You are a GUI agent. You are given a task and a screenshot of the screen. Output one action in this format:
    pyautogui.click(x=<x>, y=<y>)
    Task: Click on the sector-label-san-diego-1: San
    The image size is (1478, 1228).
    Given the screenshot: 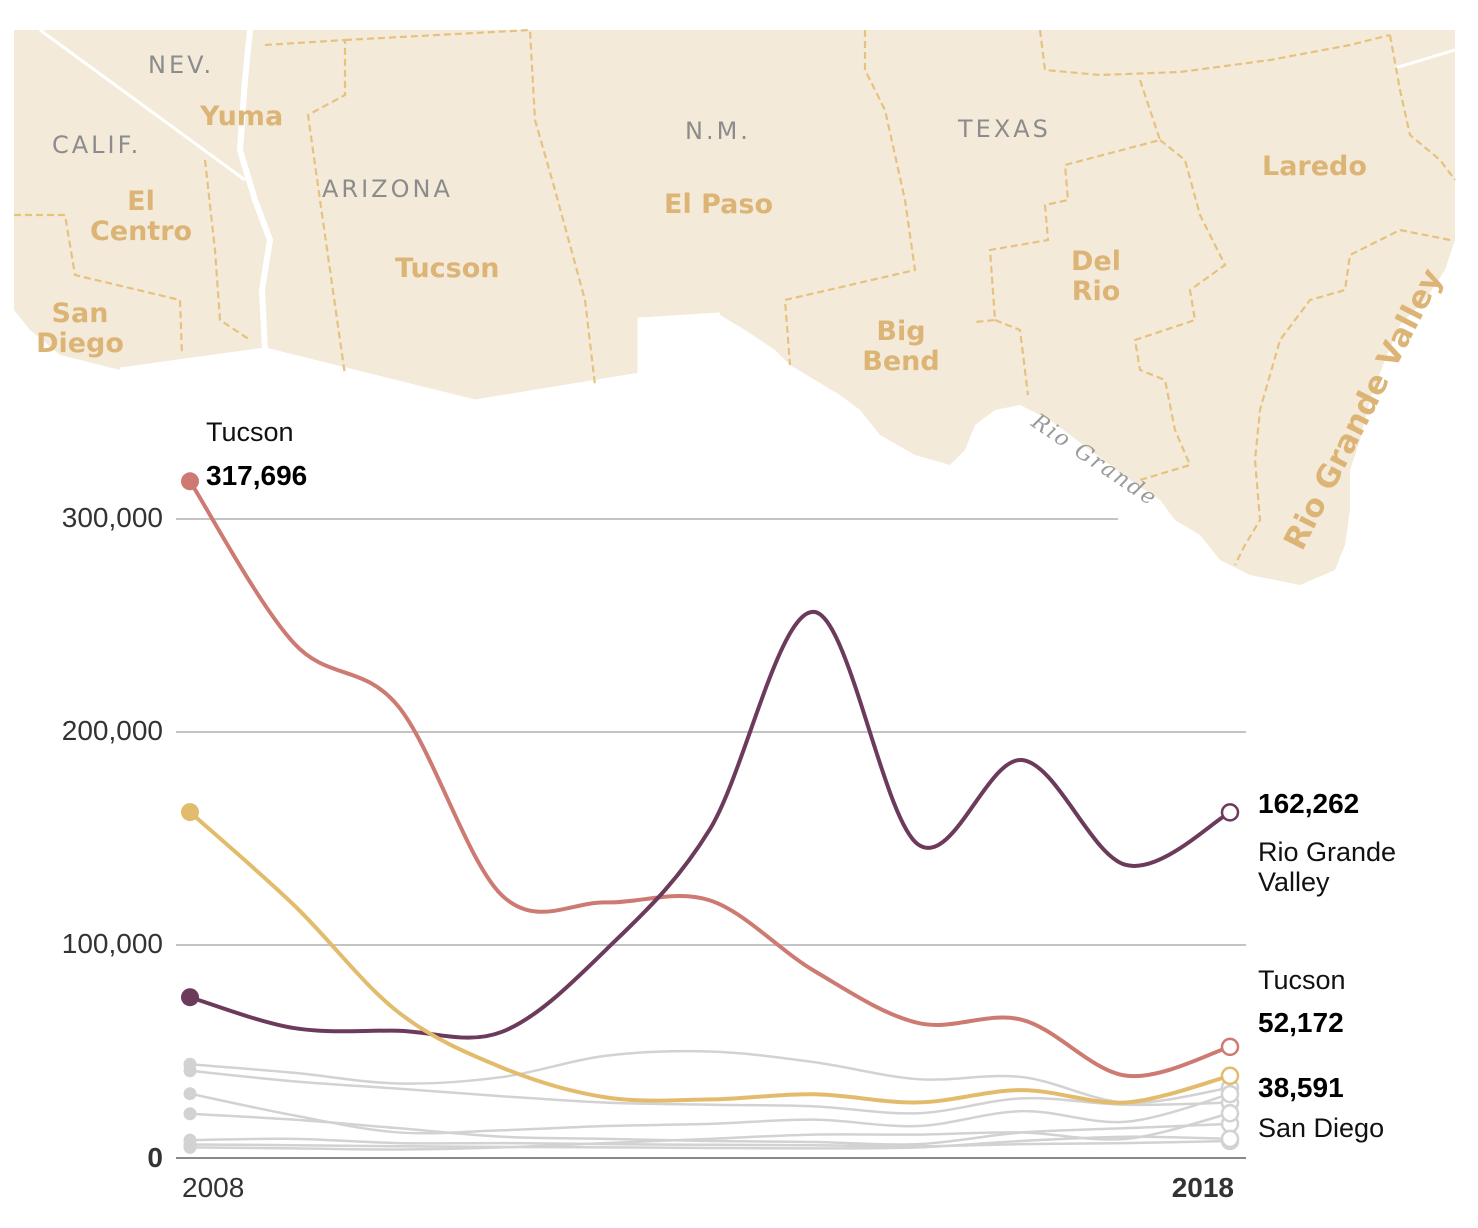 What is the action you would take?
    pyautogui.click(x=80, y=313)
    